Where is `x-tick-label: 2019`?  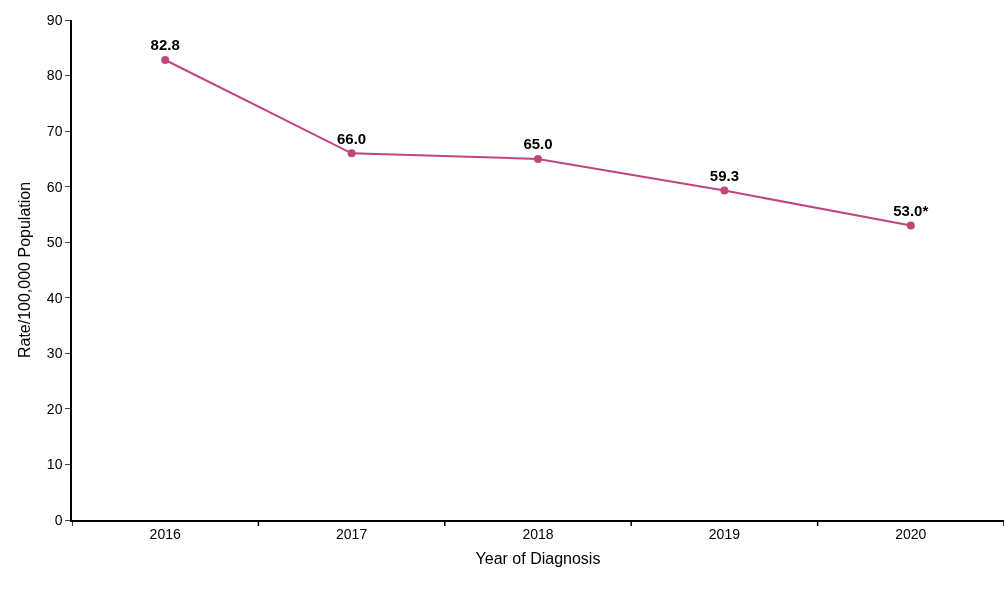
x-tick-label: 2019 is located at coordinates (724, 533).